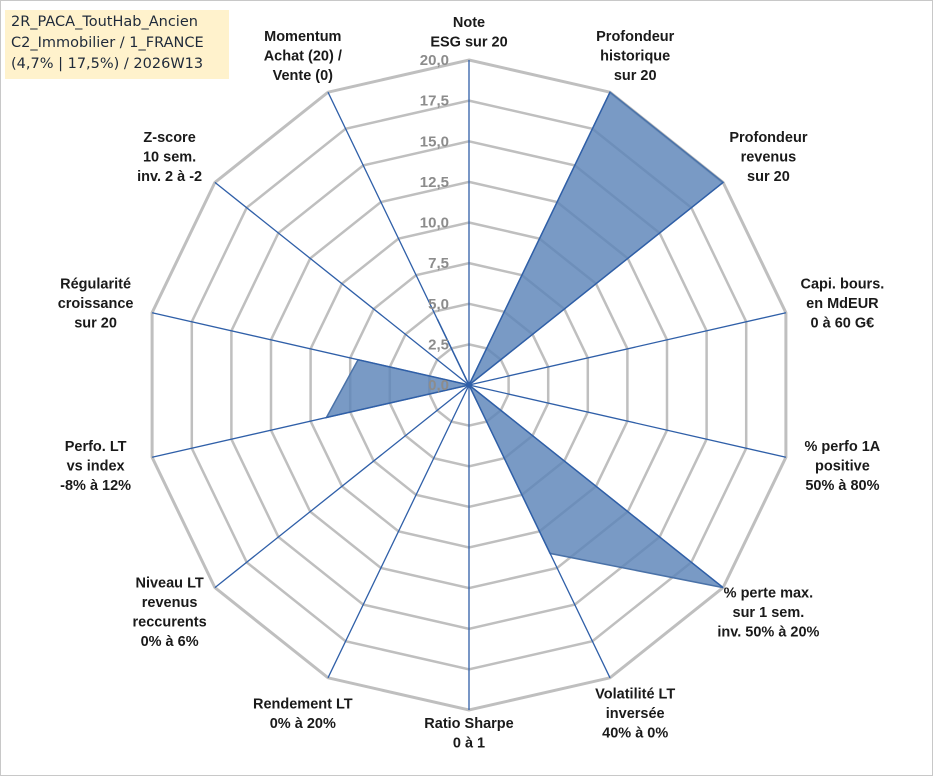 Image resolution: width=933 pixels, height=776 pixels. I want to click on axis-label: ESG sur 20, so click(468, 43).